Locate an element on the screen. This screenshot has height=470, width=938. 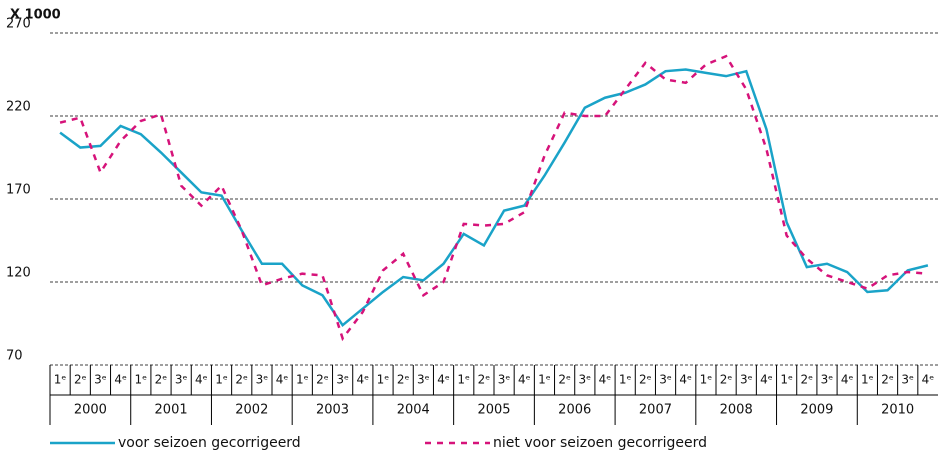
y-tick-label: 220 is located at coordinates (18, 107).